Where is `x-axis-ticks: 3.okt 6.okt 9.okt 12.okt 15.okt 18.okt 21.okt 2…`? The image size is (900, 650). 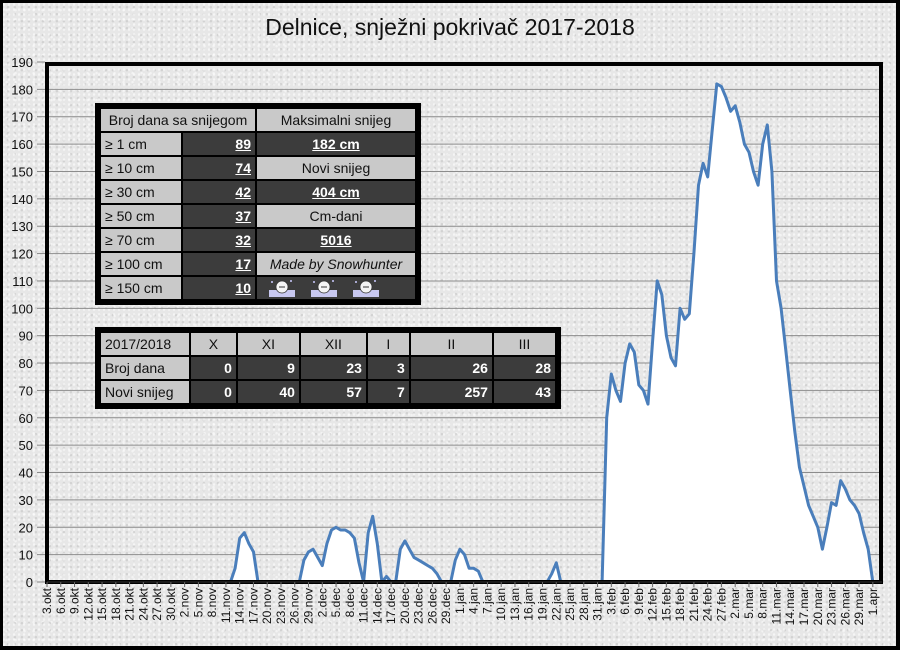 x-axis-ticks: 3.okt 6.okt 9.okt 12.okt 15.okt 18.okt 21.okt 2… is located at coordinates (460, 603).